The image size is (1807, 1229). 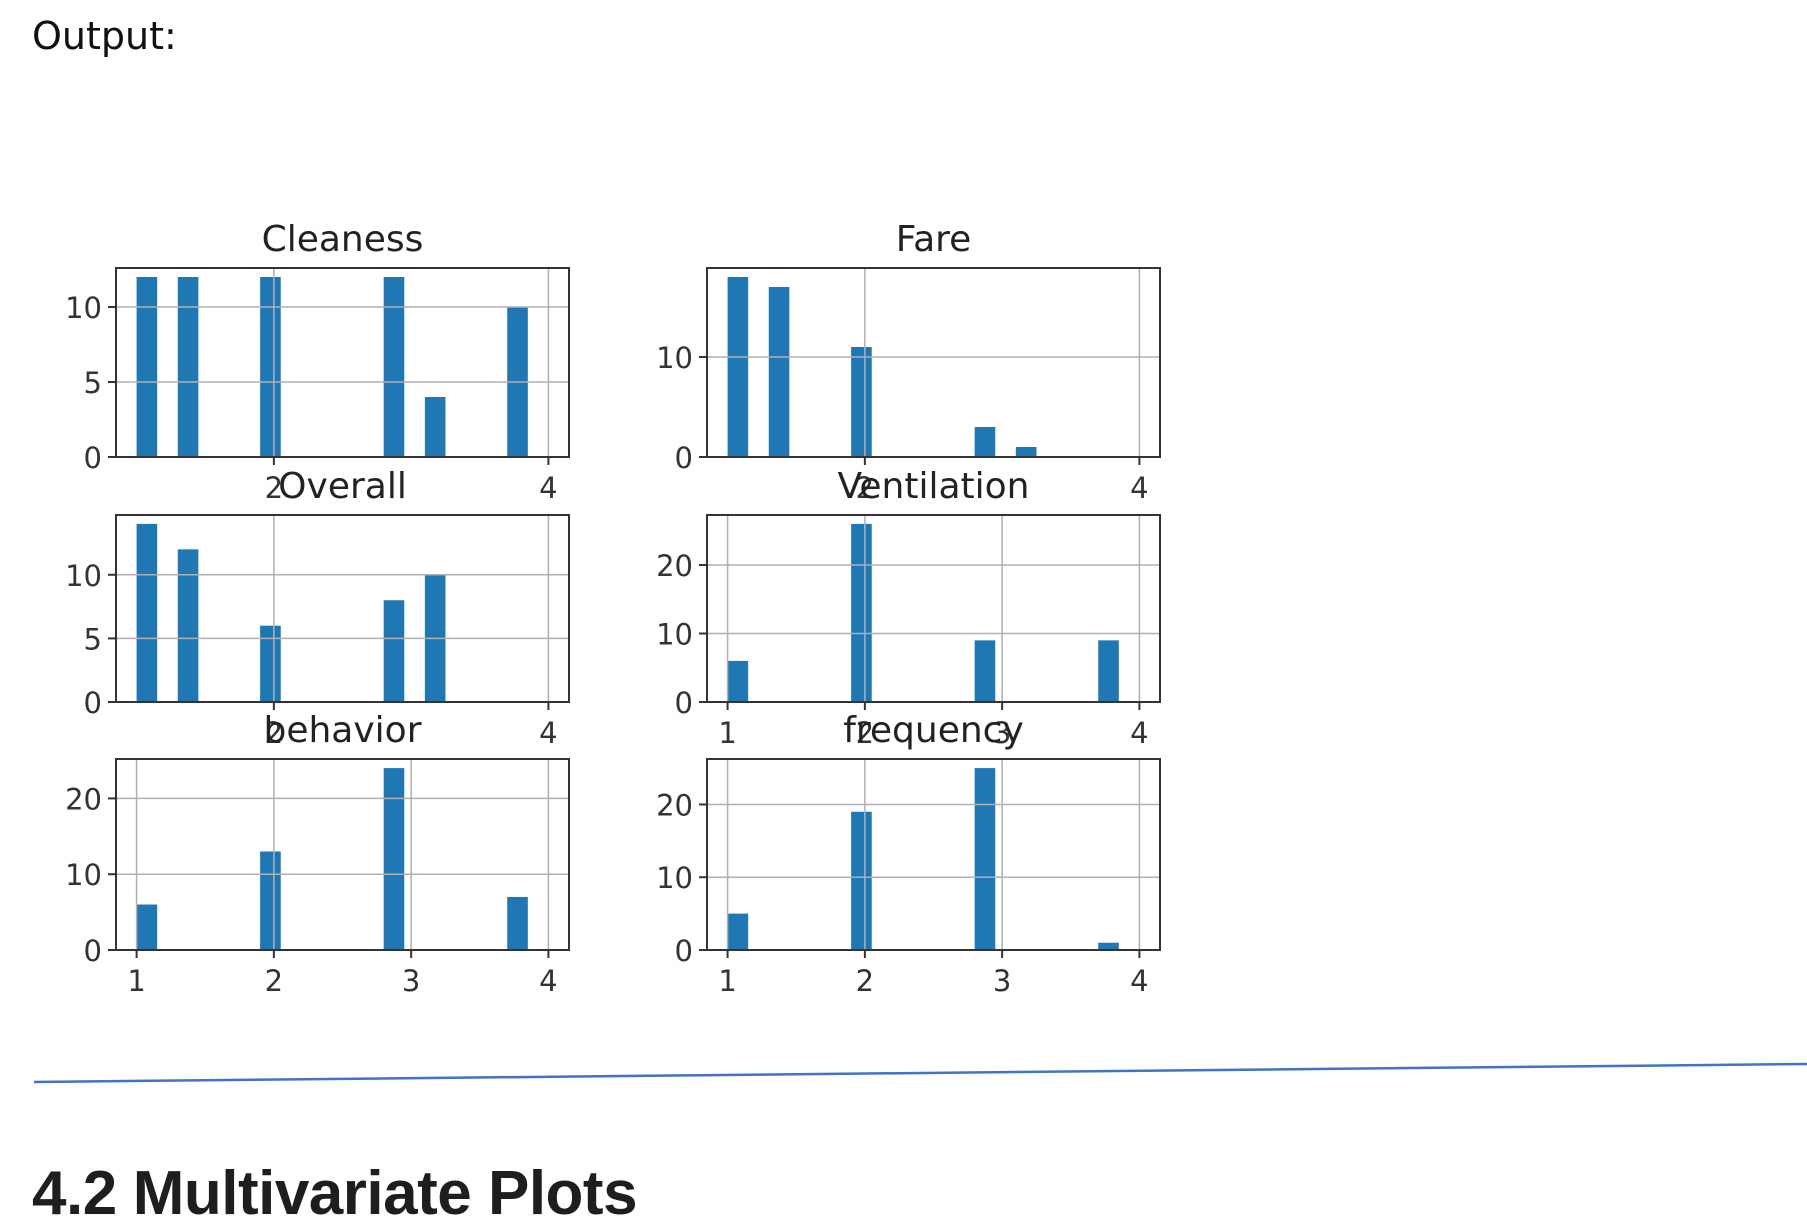 I want to click on subplot-ventilation: 0 10 20 1 2 3 4 Ventilation, so click(x=908, y=608).